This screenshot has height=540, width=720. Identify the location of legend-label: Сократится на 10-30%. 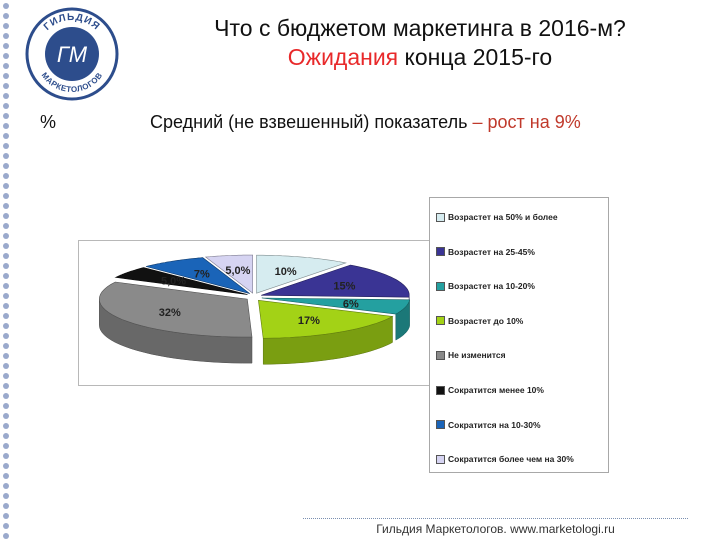
(494, 424).